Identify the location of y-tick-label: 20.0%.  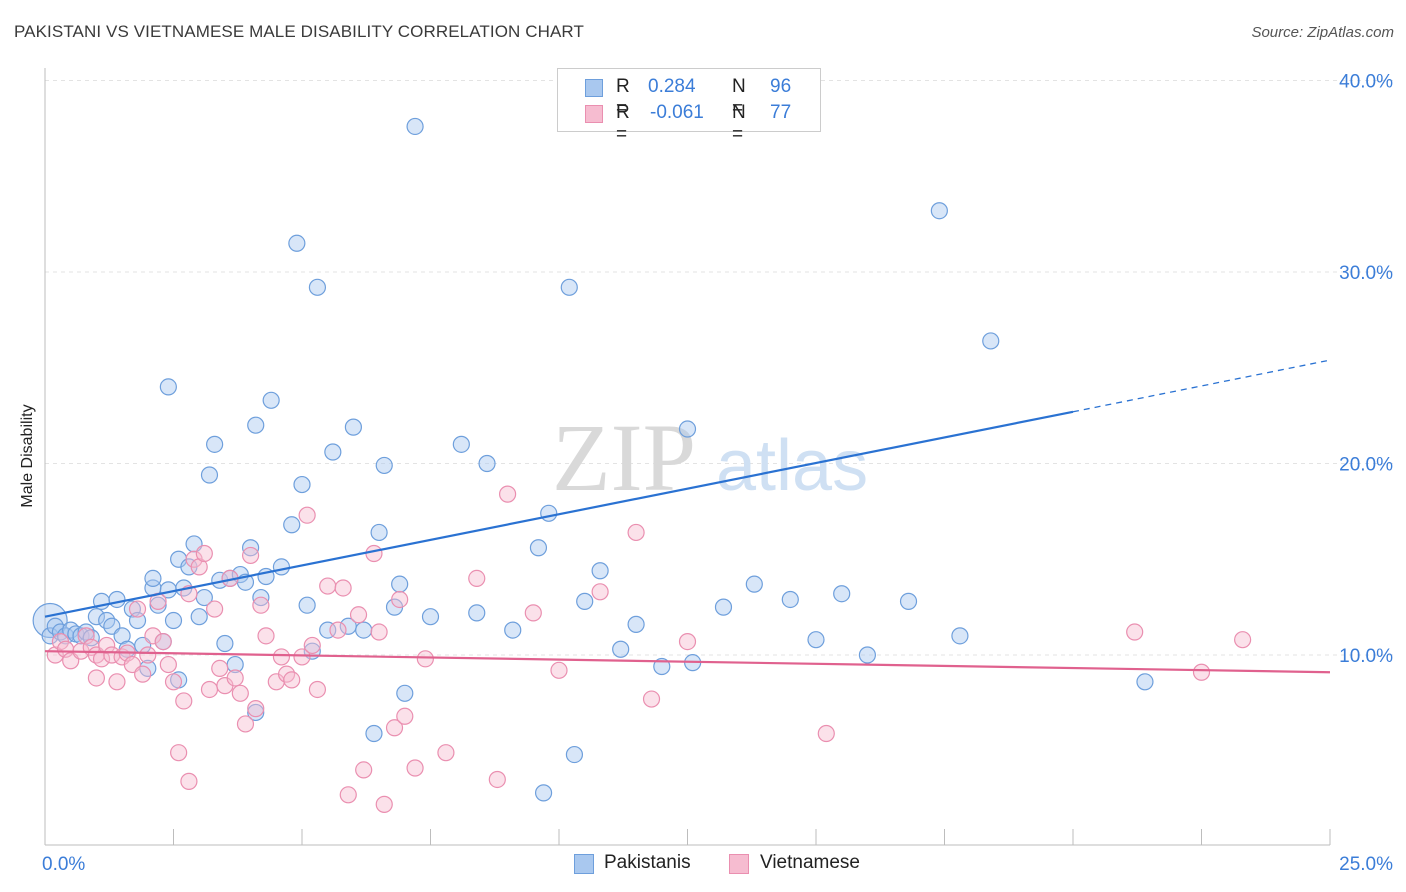
(1366, 465).